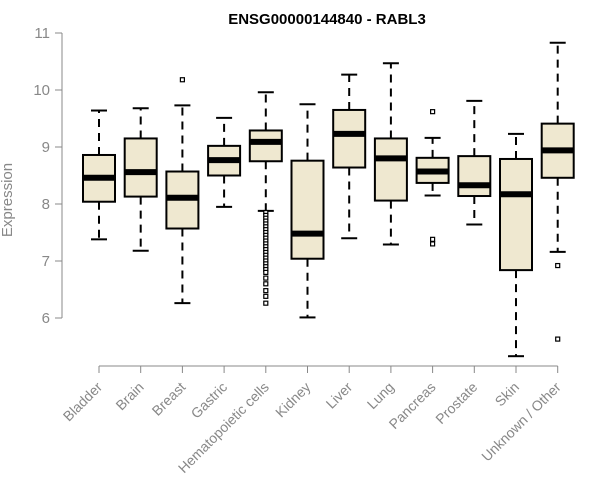 This screenshot has width=600, height=500. Describe the element at coordinates (507, 394) in the screenshot. I see `x-tick-label: Skin` at that location.